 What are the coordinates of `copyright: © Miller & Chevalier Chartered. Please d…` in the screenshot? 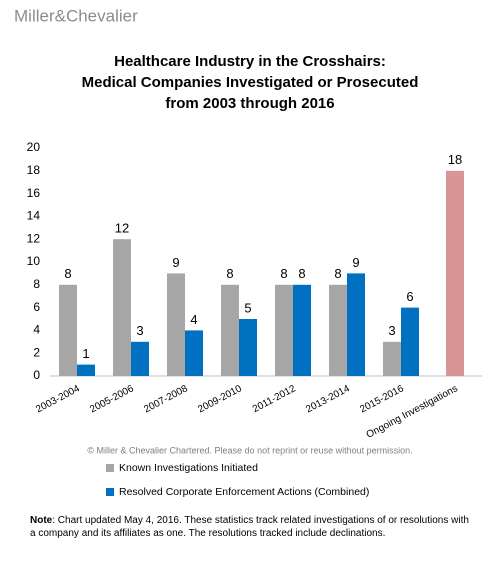 It's located at (249, 450).